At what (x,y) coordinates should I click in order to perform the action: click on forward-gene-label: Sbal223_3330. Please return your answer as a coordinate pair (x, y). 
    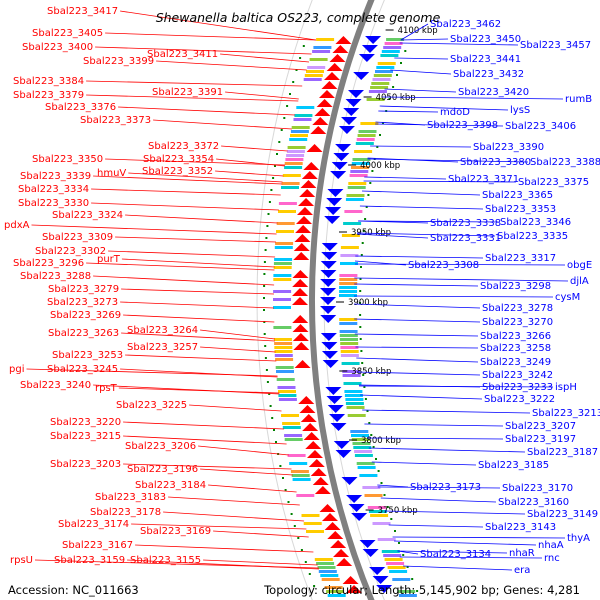
    Looking at the image, I should click on (53, 203).